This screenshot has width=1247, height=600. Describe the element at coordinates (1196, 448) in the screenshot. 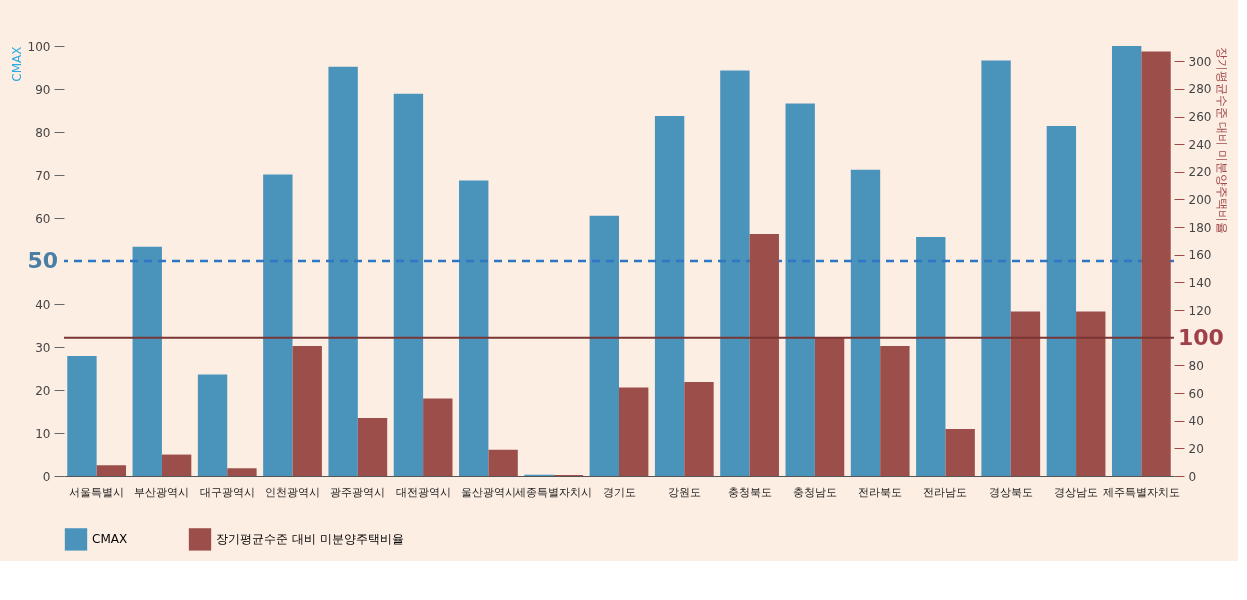

I see `y2-tick-label: 20` at that location.